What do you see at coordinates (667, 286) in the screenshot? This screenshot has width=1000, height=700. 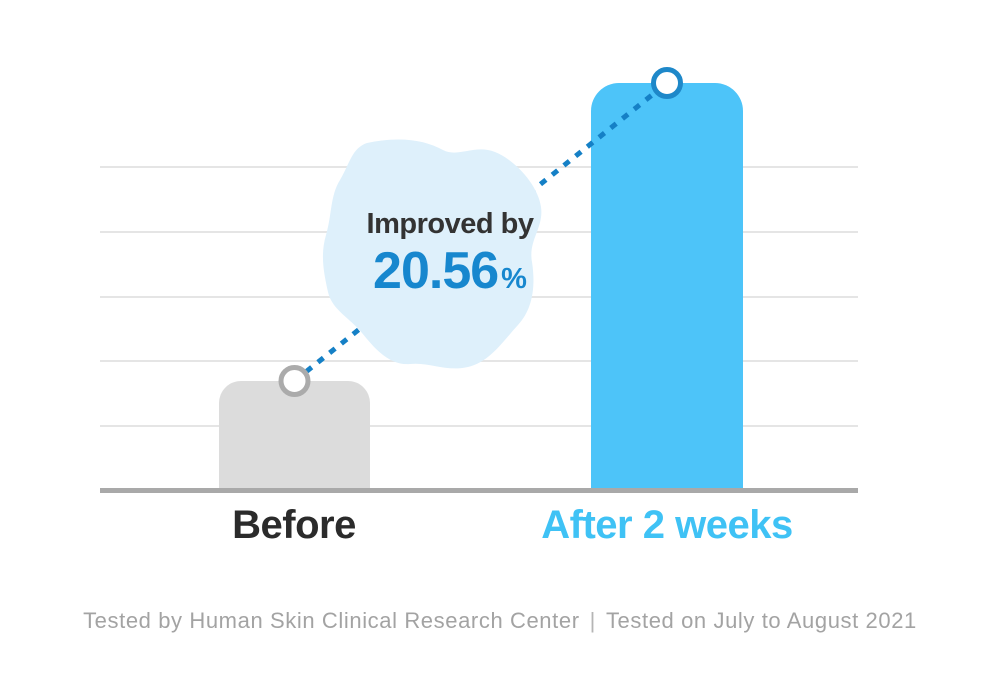 I see `bar-after` at bounding box center [667, 286].